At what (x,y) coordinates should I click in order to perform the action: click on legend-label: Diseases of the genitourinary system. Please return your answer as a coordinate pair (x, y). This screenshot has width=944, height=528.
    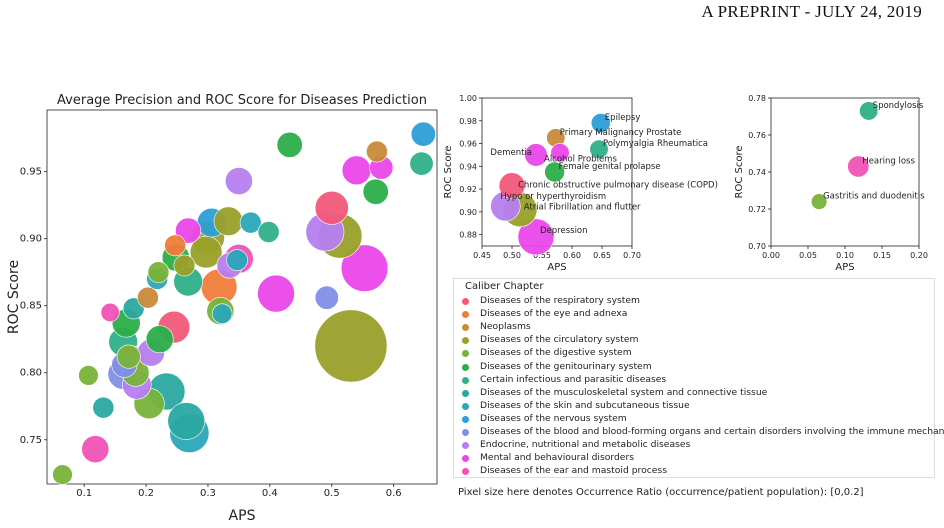
    Looking at the image, I should click on (566, 366).